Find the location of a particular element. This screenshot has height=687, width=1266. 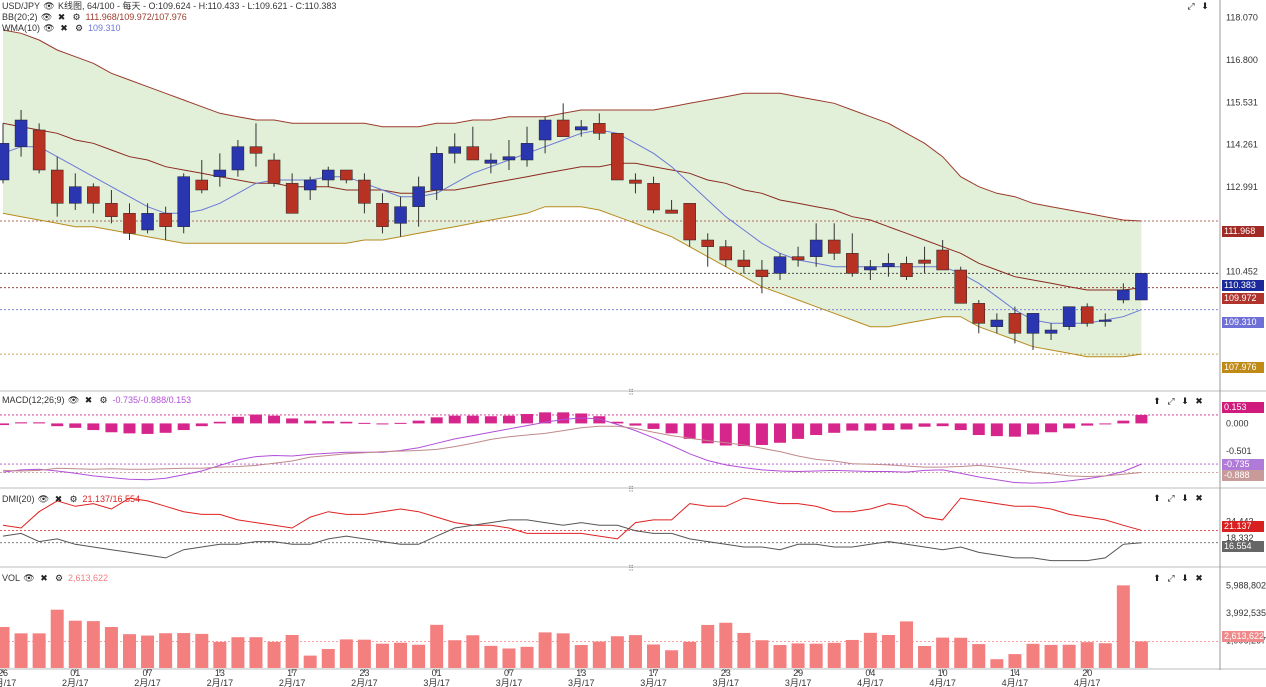

bb-values: 111.968/109.972/107.976 is located at coordinates (136, 17).